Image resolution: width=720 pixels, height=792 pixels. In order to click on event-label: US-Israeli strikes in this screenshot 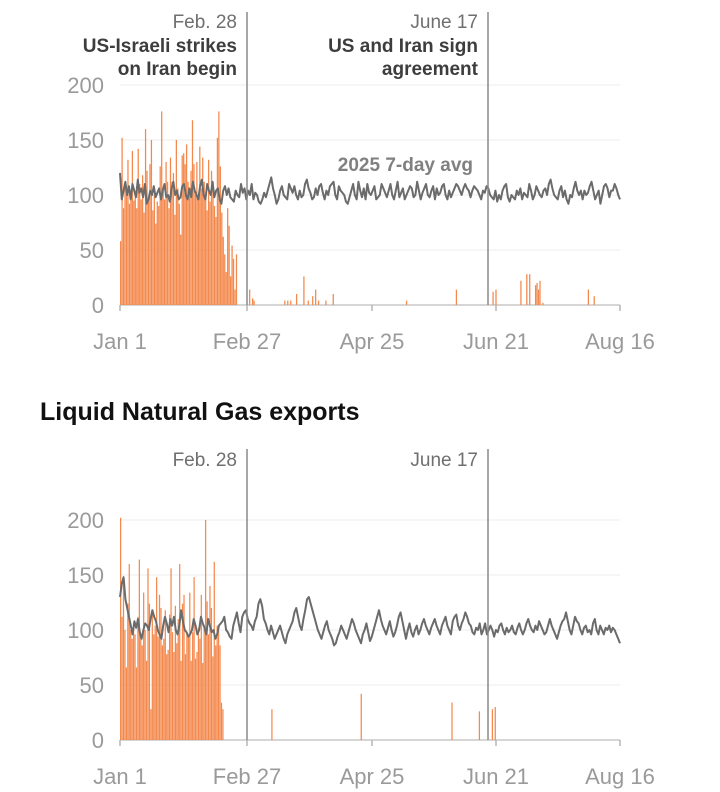, I will do `click(160, 46)`.